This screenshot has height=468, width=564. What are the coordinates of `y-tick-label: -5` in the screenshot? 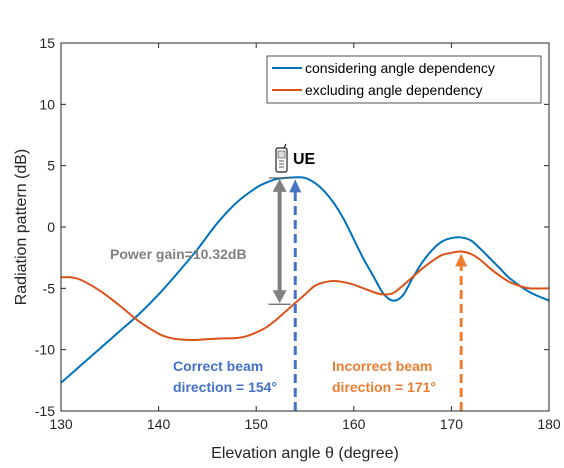 It's located at (49, 288).